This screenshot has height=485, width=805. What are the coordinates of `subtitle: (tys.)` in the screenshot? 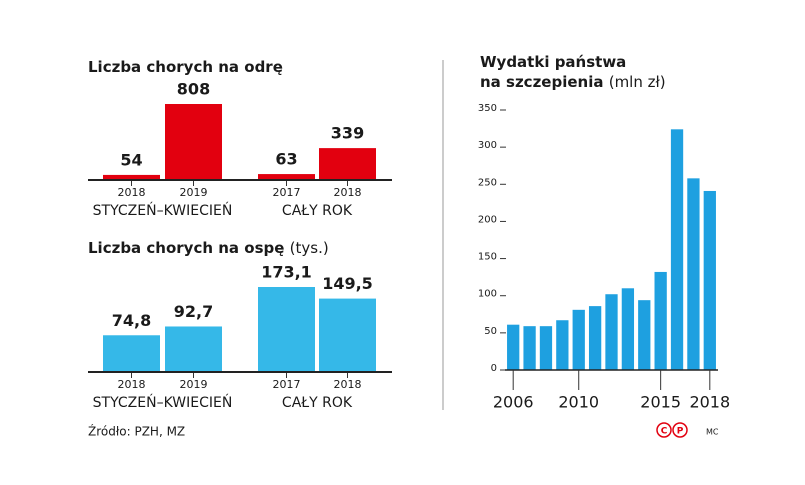 It's located at (309, 248).